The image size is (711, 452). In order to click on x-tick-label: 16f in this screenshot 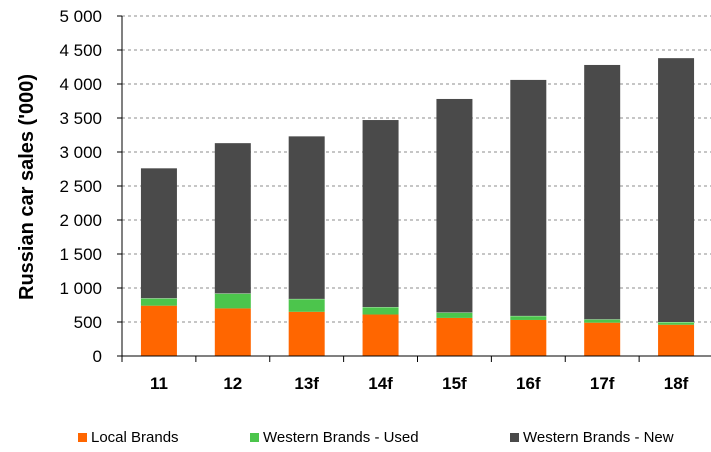, I will do `click(528, 383)`.